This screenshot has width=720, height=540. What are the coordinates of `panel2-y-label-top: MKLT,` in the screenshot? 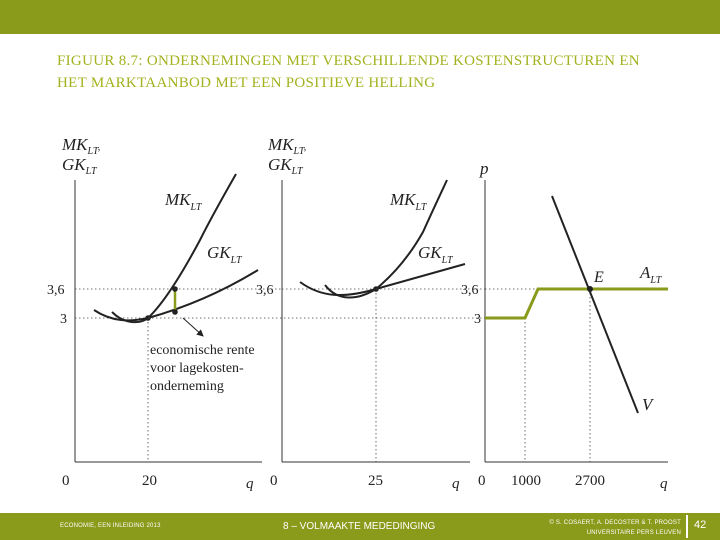 It's located at (286, 146).